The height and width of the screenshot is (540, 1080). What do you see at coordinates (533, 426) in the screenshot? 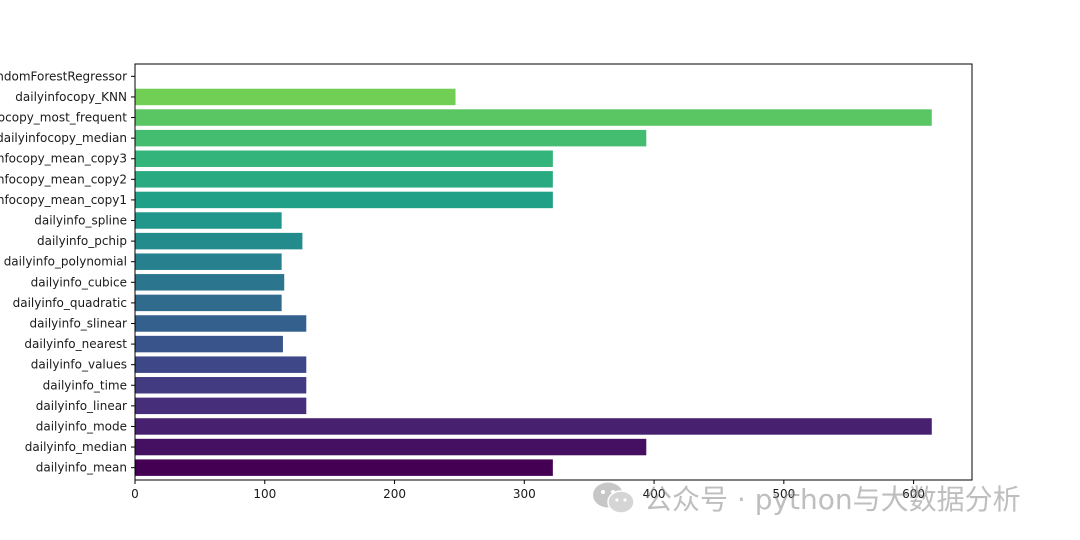
I see `bar-dailyinfo_mode` at bounding box center [533, 426].